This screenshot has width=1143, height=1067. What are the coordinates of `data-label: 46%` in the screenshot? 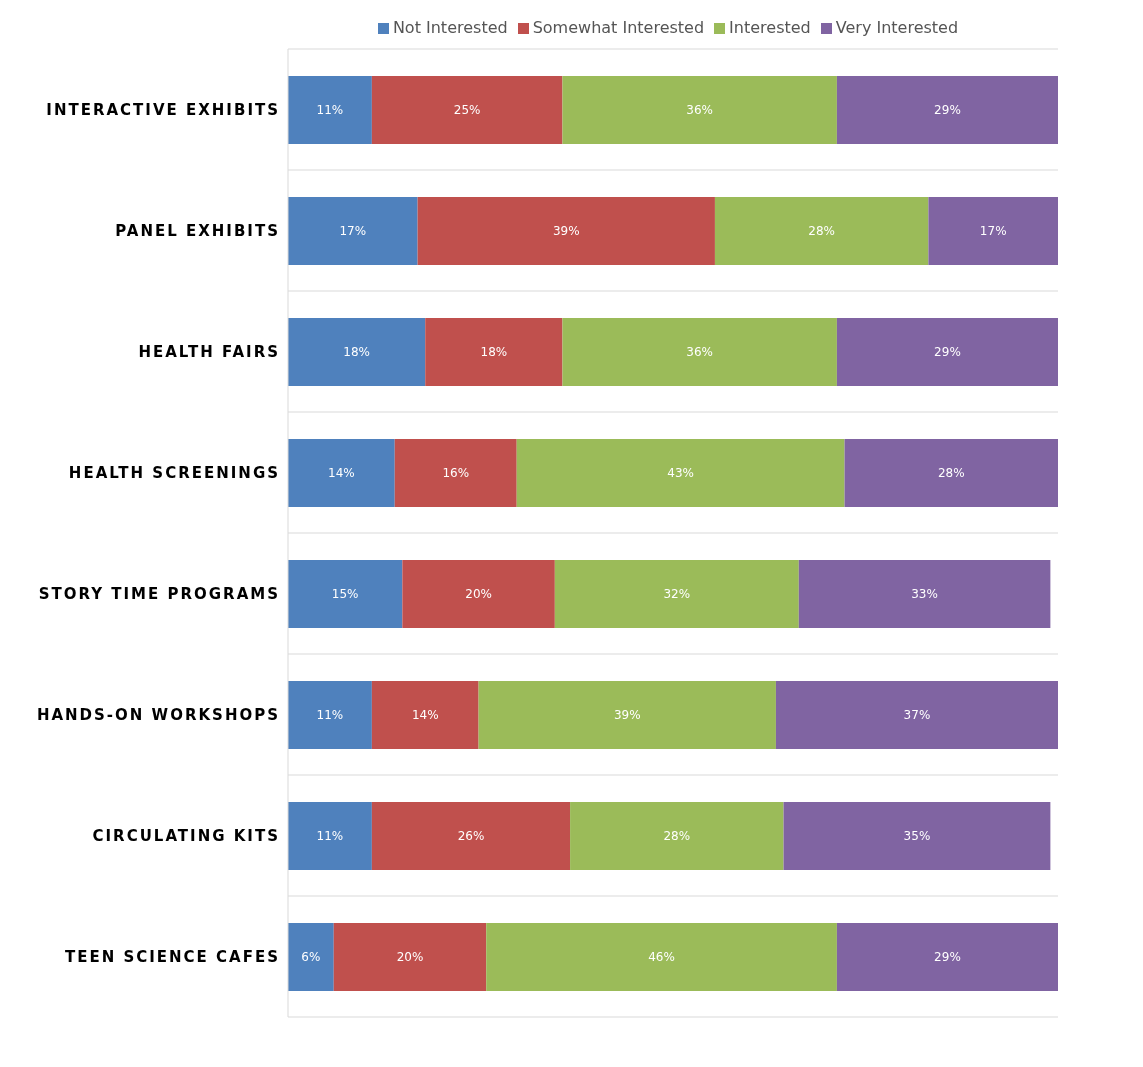 It's located at (661, 957).